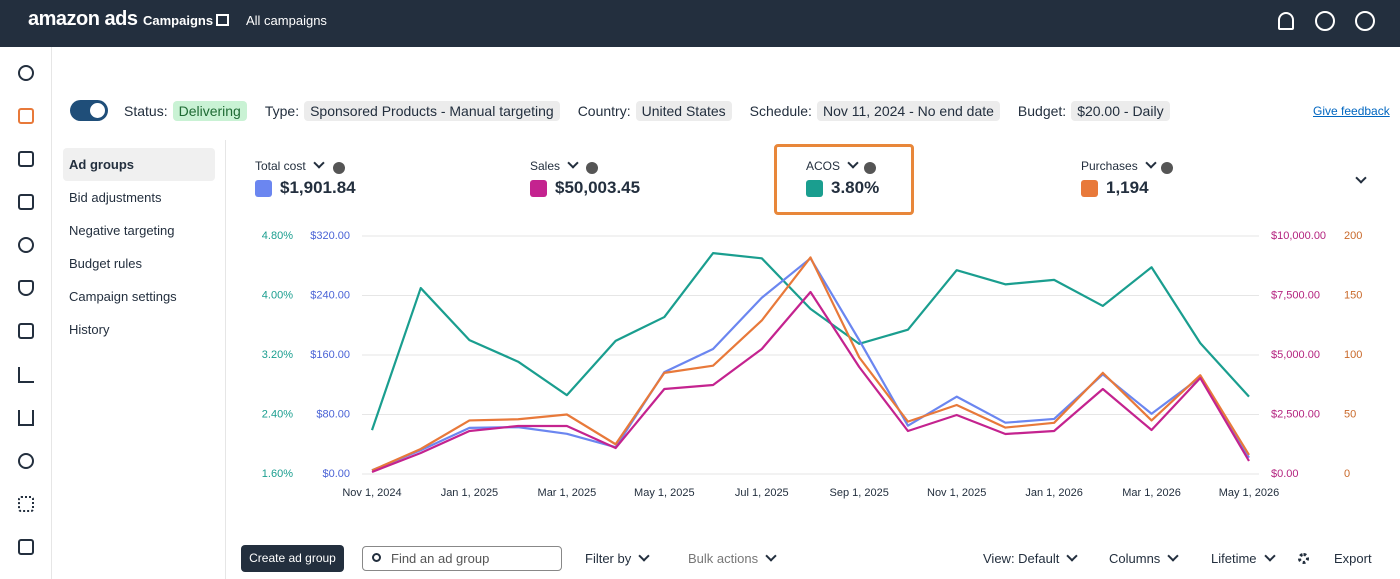  I want to click on home-icon, so click(222, 20).